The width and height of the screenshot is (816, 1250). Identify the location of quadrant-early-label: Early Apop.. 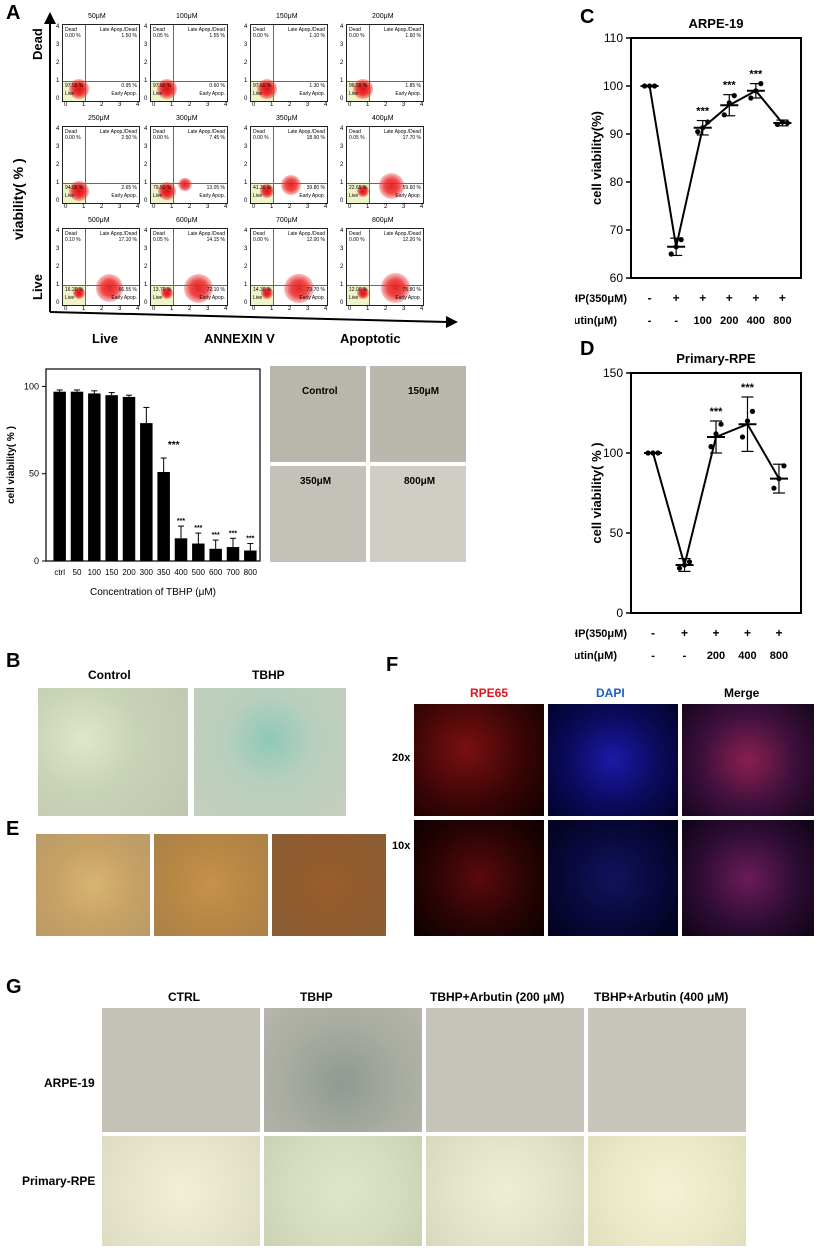
(408, 94).